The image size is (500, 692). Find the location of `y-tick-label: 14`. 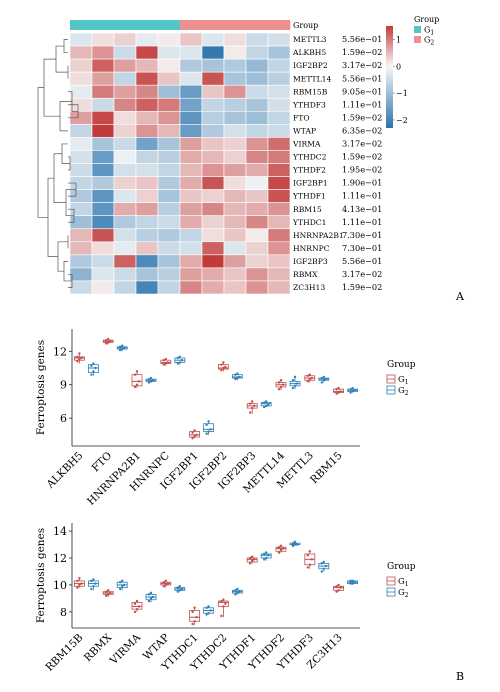

y-tick-label: 14 is located at coordinates (60, 531).